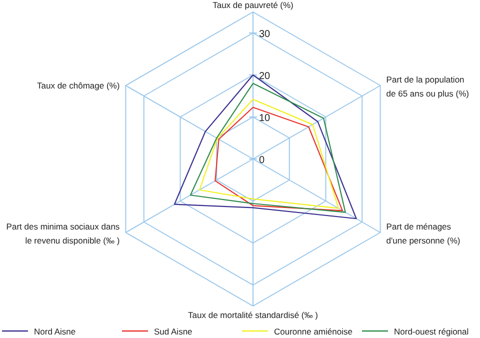 This screenshot has width=480, height=338. Describe the element at coordinates (63, 234) in the screenshot. I see `spoke-label: Part des minima sociaux dans le revenu disponible (‰ )` at that location.